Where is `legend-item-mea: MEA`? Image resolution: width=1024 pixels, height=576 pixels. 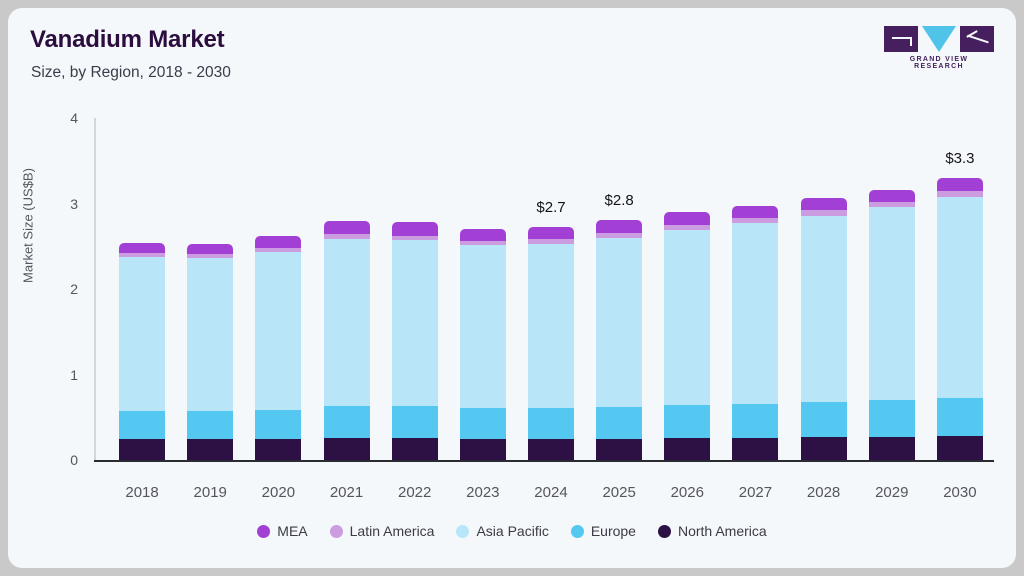 legend-item-mea: MEA is located at coordinates (282, 531).